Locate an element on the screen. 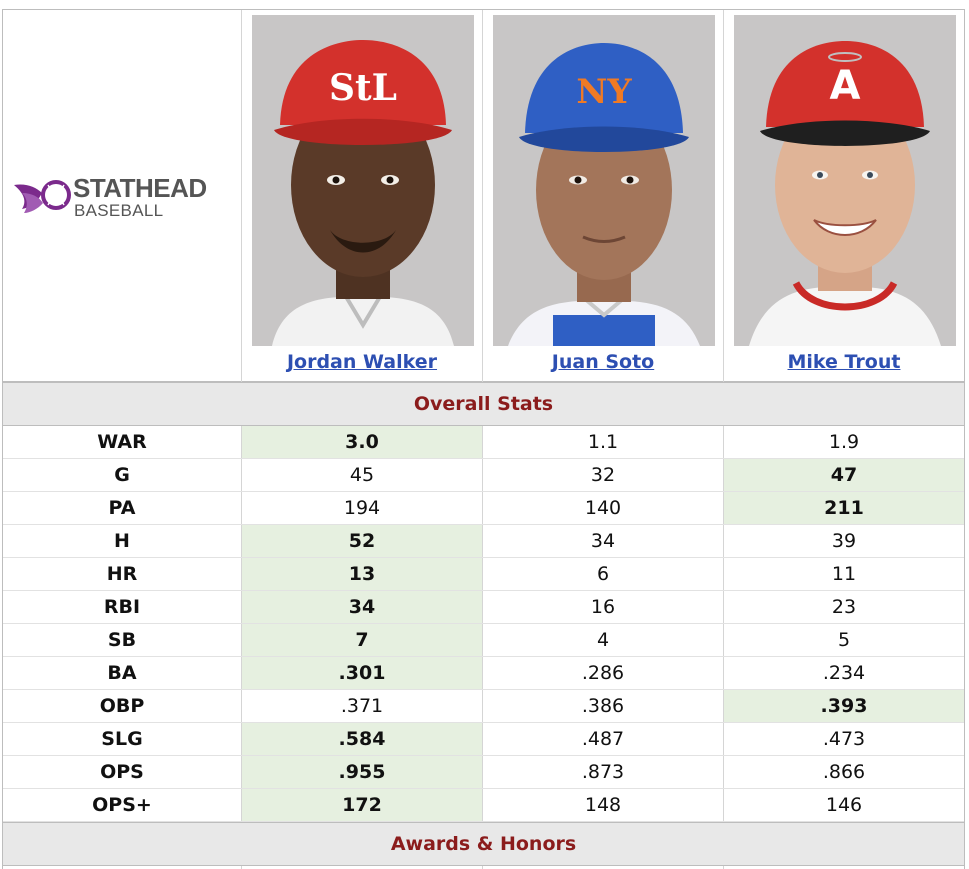  logo-cell: STATHEAD BASEBALL is located at coordinates (122, 196).